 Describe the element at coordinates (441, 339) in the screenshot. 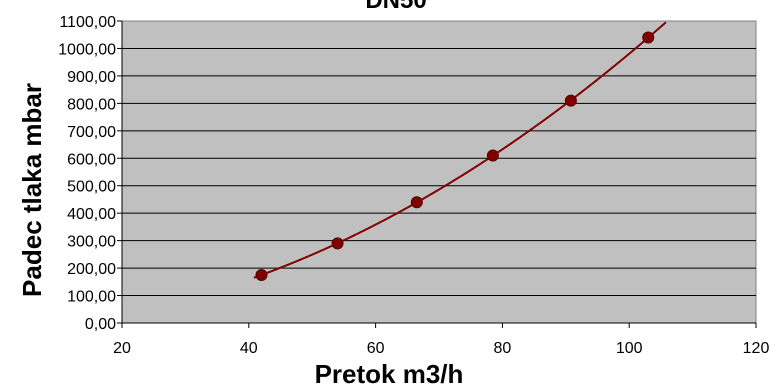

I see `x-axis: 20 40 60 80 100 120` at that location.